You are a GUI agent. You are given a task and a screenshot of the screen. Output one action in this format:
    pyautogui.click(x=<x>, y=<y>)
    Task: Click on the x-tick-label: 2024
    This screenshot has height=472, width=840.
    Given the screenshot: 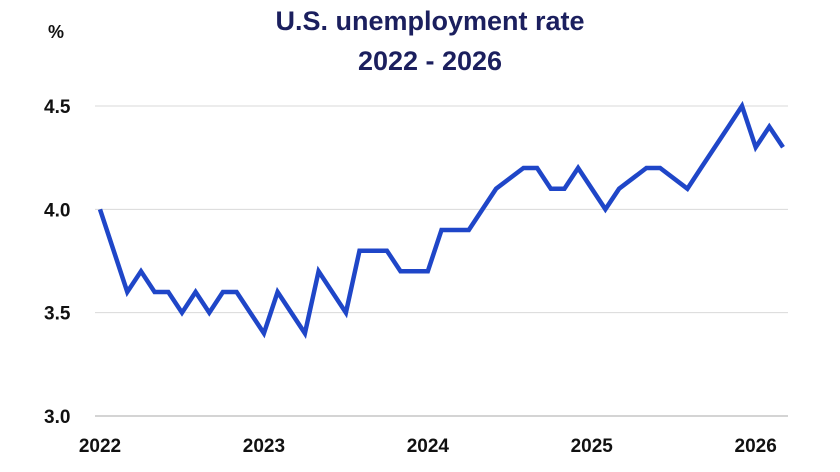 What is the action you would take?
    pyautogui.click(x=428, y=446)
    